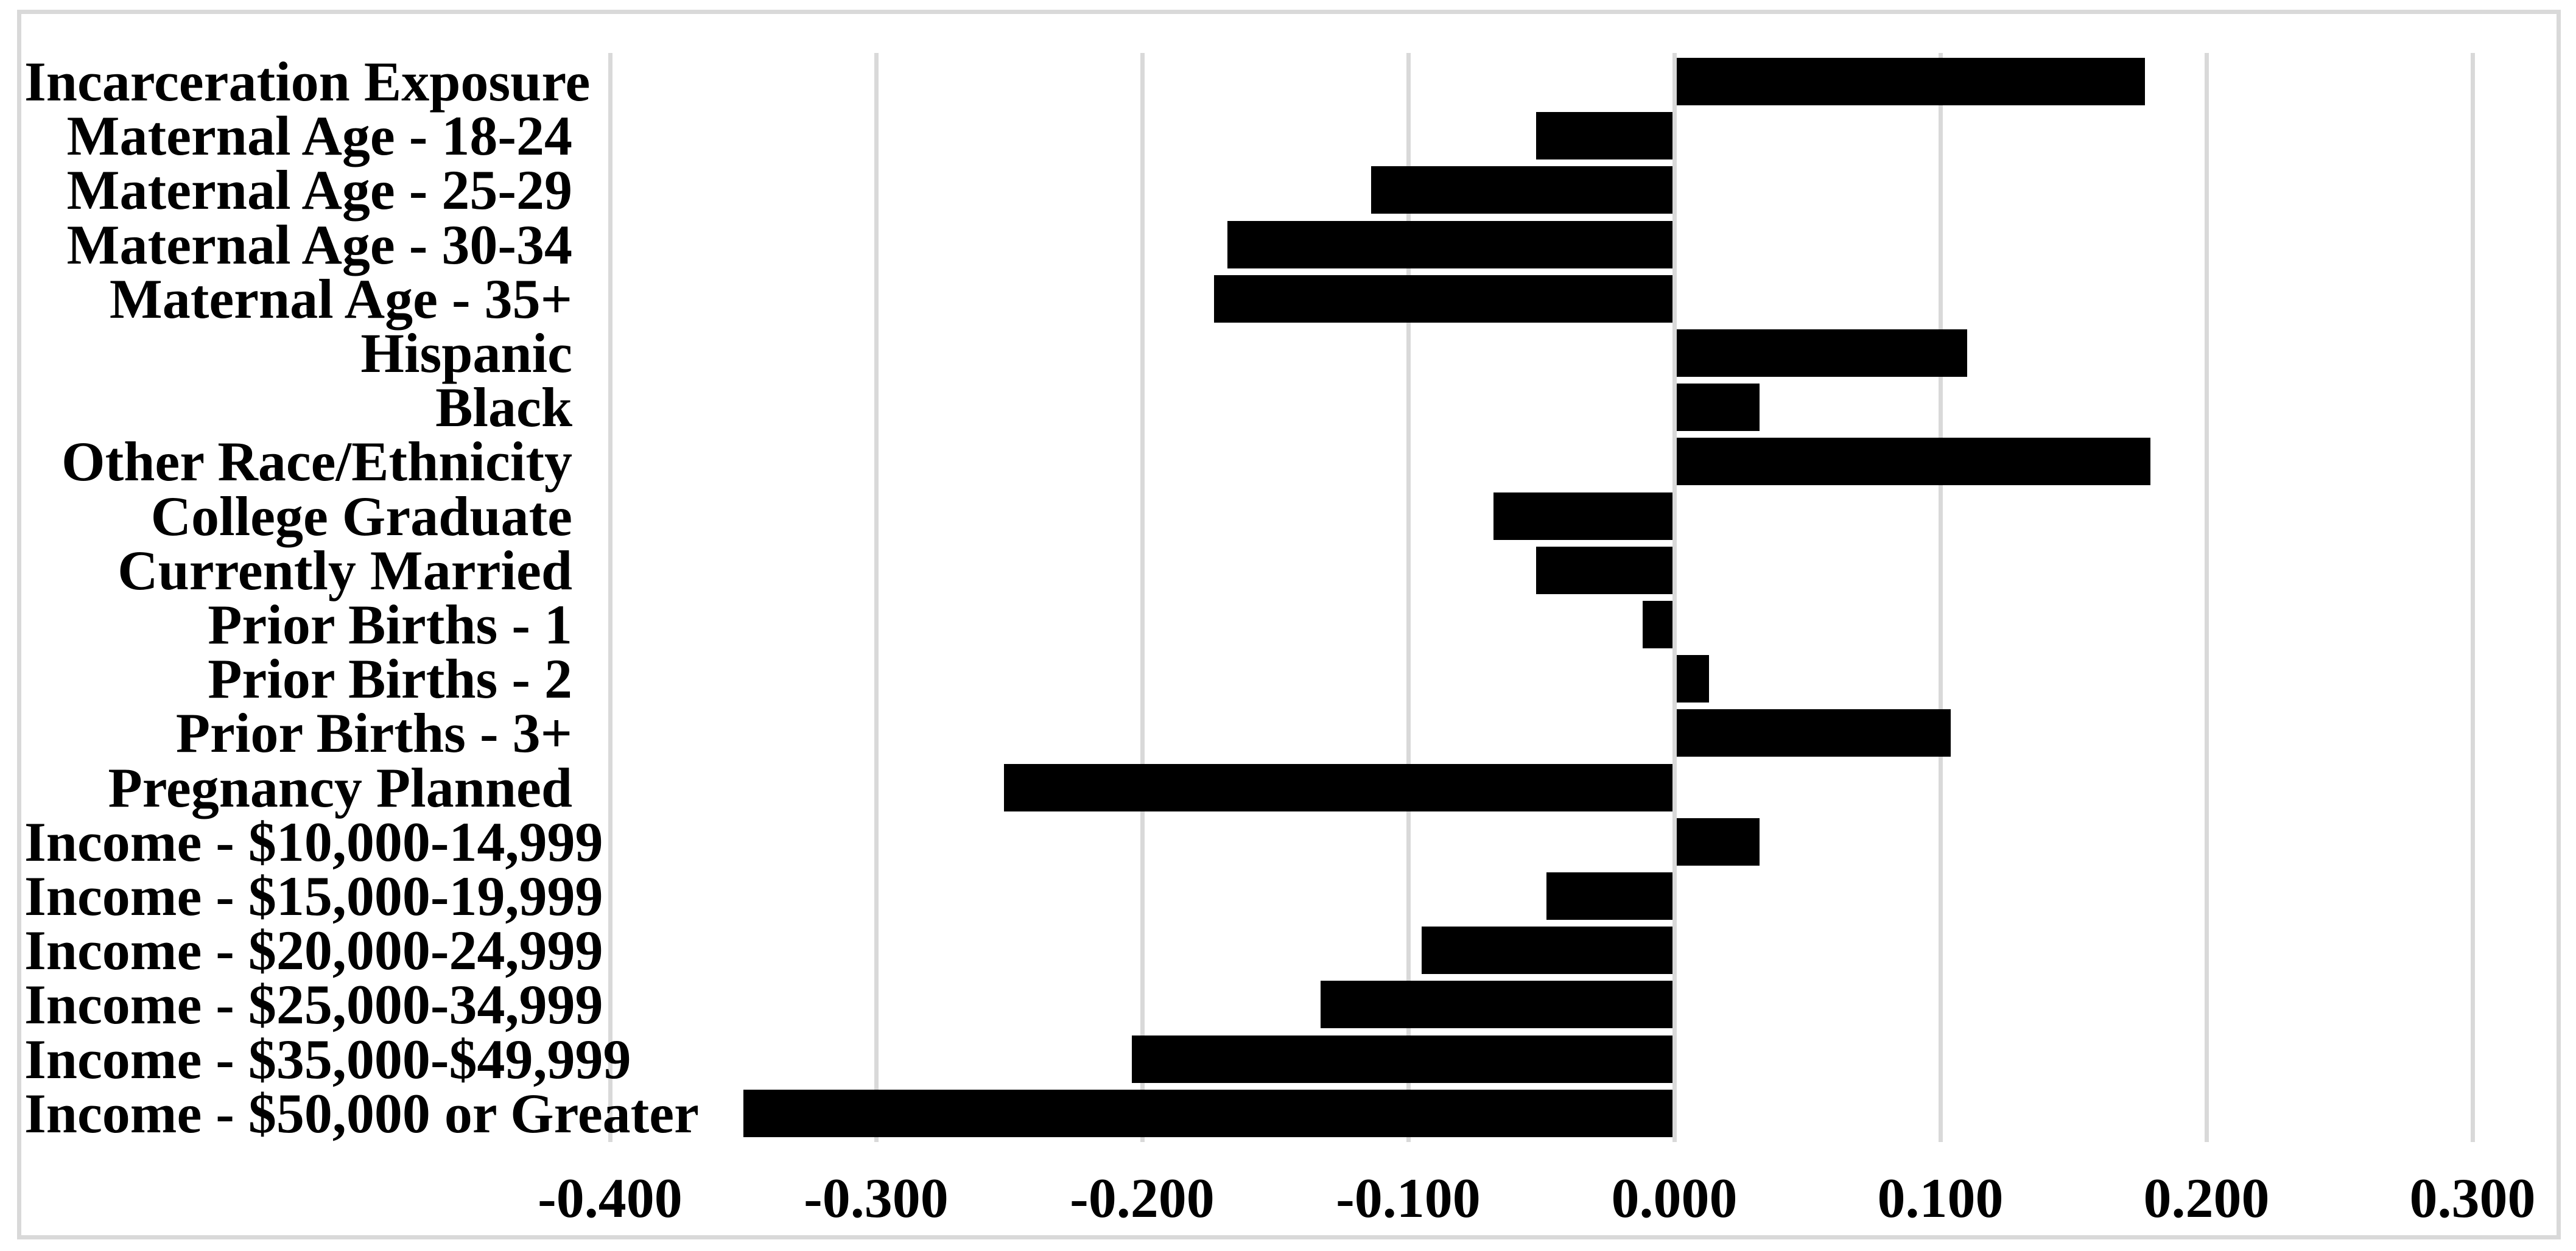 The width and height of the screenshot is (2576, 1251). I want to click on category-label: Currently Married, so click(345, 570).